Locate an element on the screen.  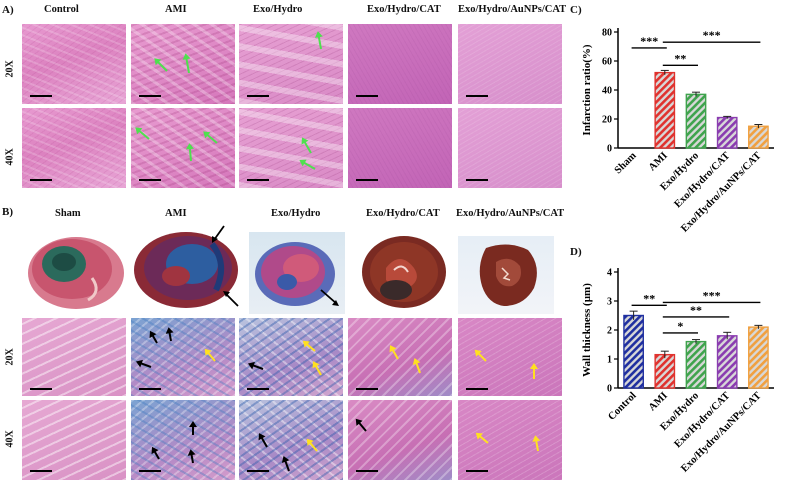
panel-b-col-exo-hydro-aunps-cat: Exo/Hydro/AuNPs/CAT is located at coordinates (510, 213).